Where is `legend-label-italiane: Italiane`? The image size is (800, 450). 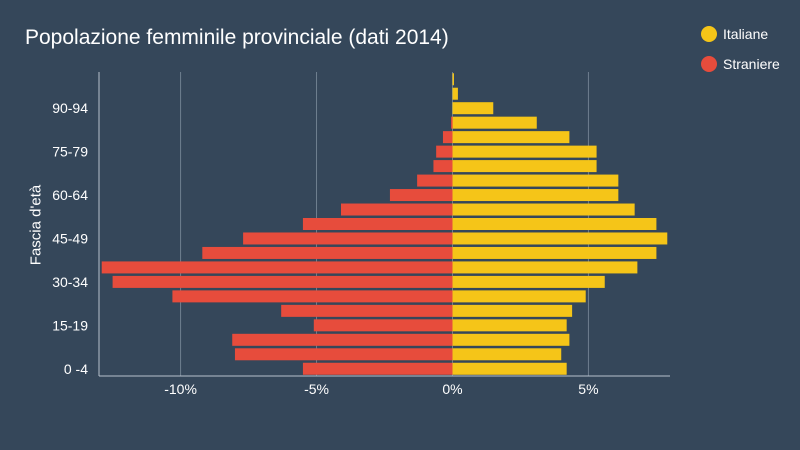
legend-label-italiane: Italiane is located at coordinates (746, 34).